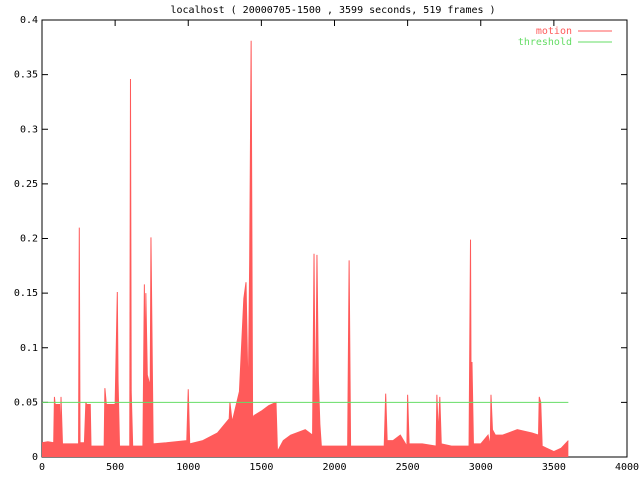  I want to click on x-tick-label: 2000, so click(334, 467).